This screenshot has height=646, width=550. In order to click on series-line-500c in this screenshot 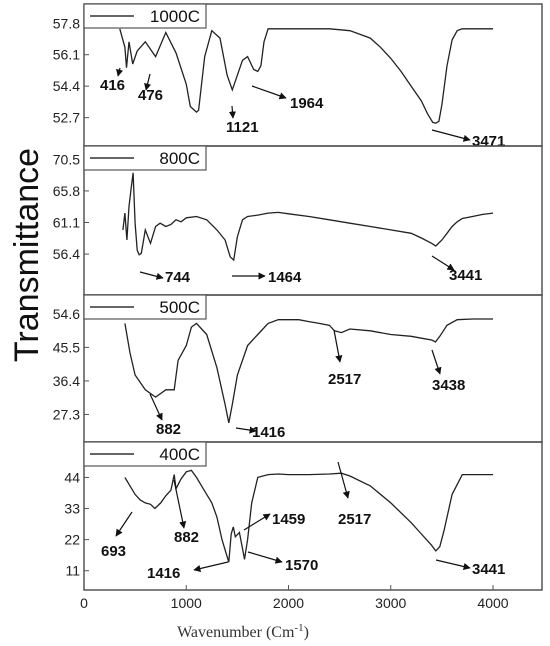, I will do `click(308, 371)`.